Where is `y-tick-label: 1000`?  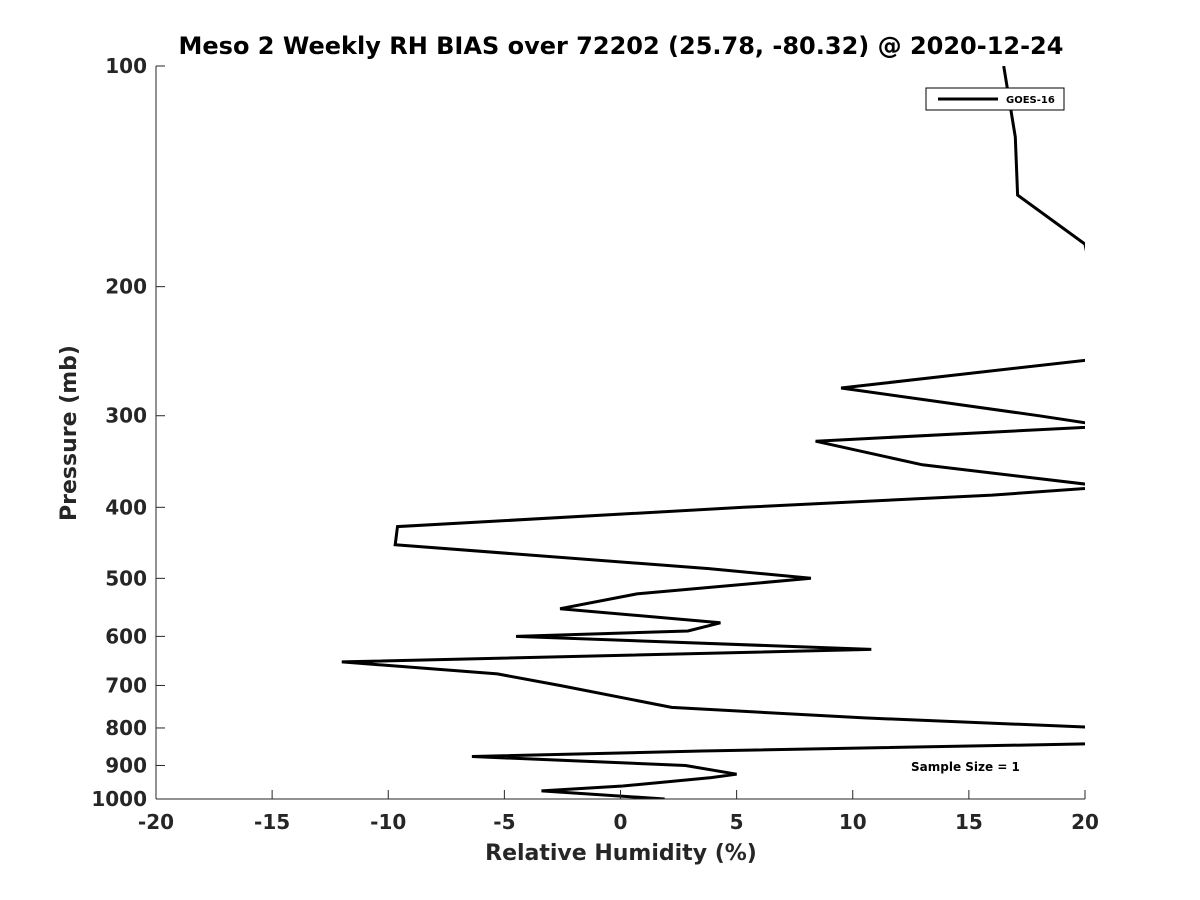 y-tick-label: 1000 is located at coordinates (119, 799).